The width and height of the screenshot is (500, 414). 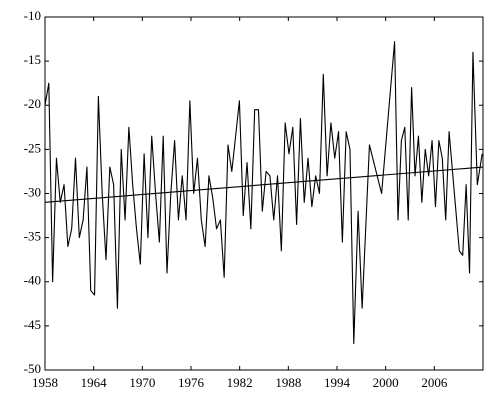 I want to click on x-tick-label: 1976, so click(x=191, y=382).